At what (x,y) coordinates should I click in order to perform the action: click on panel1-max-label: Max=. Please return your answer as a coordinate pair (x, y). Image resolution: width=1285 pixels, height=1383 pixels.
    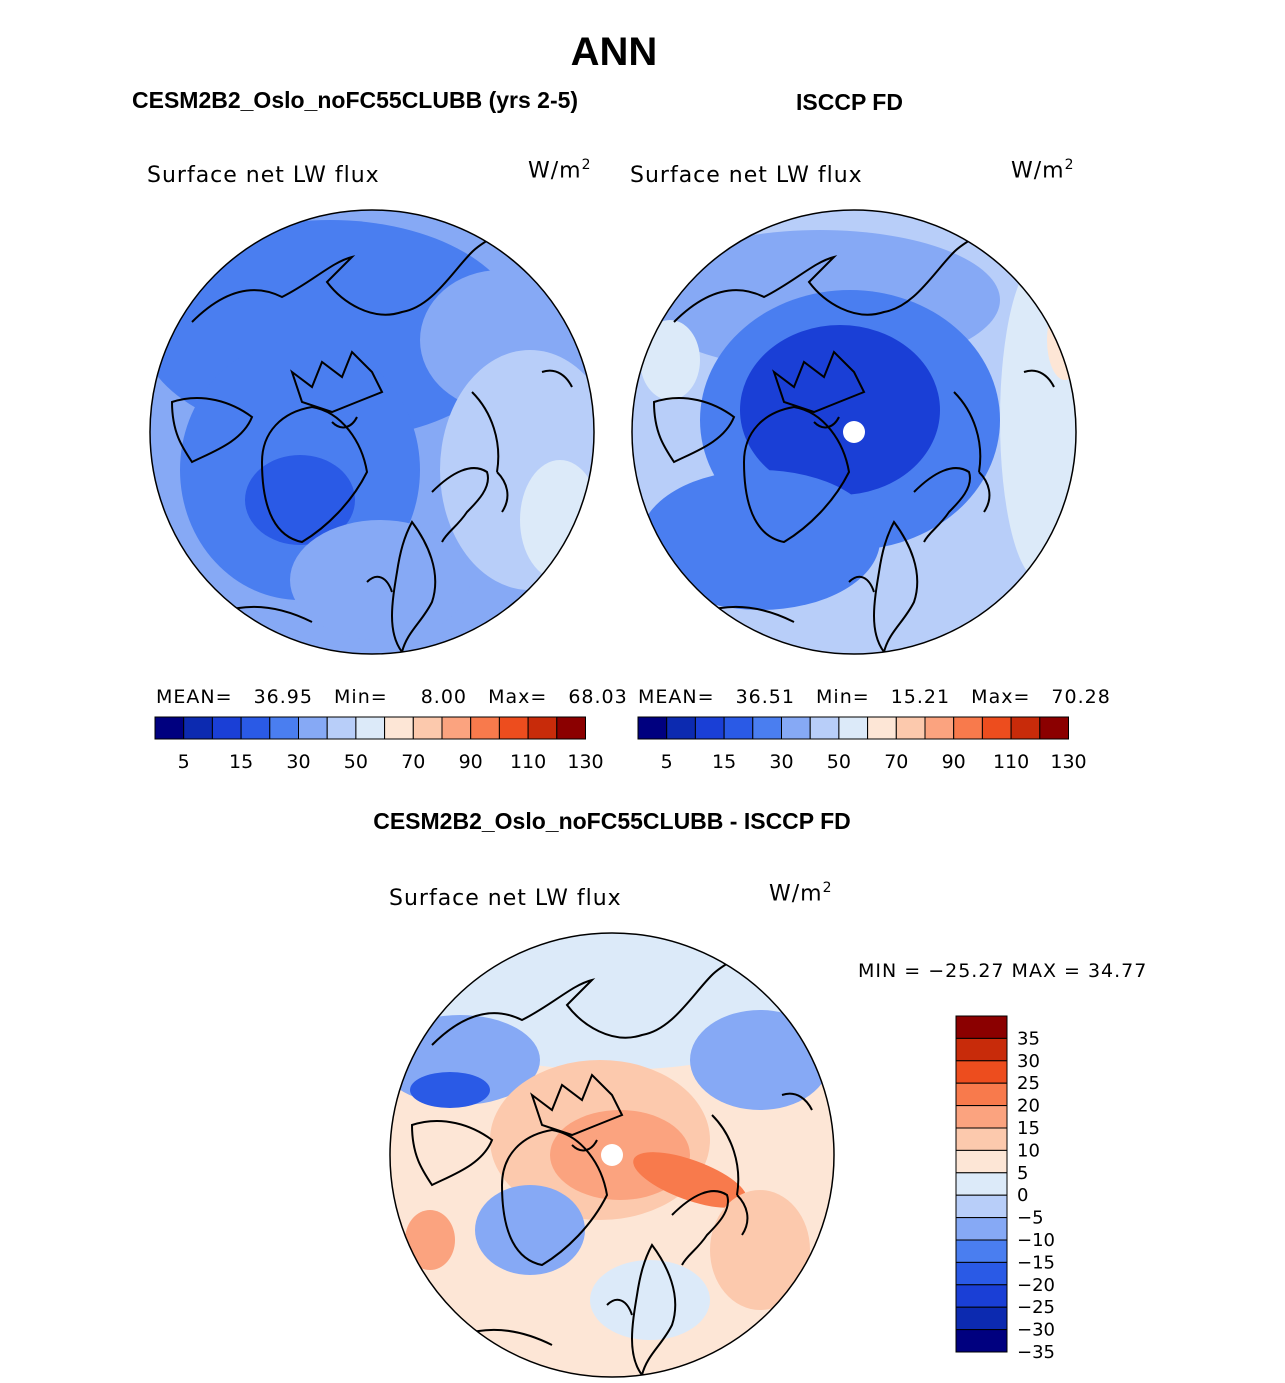
    Looking at the image, I should click on (518, 697).